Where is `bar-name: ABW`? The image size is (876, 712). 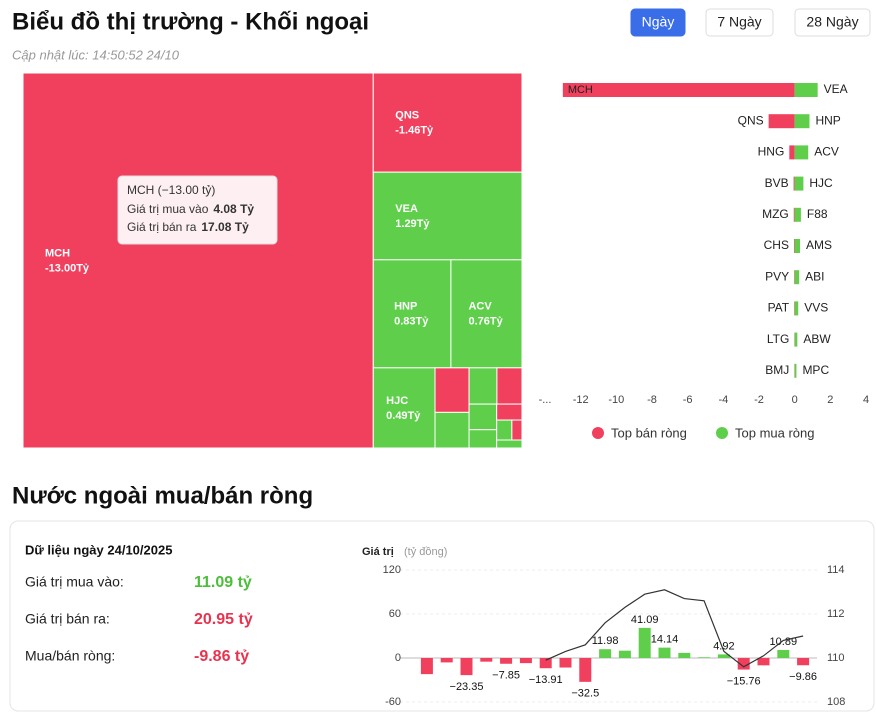
bar-name: ABW is located at coordinates (817, 339).